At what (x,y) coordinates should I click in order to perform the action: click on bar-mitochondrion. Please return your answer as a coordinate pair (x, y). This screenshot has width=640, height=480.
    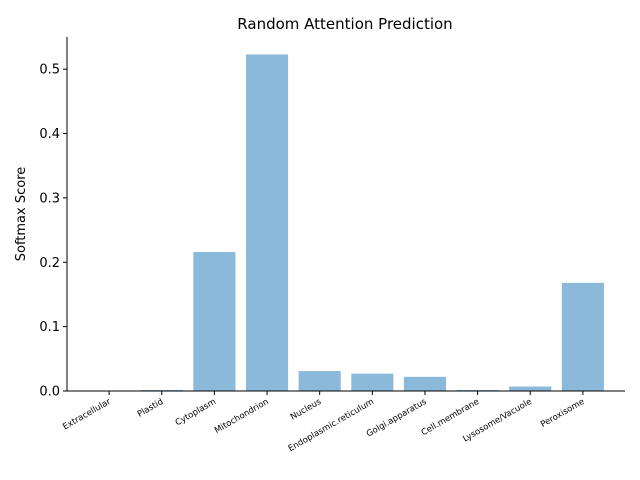
    Looking at the image, I should click on (267, 223).